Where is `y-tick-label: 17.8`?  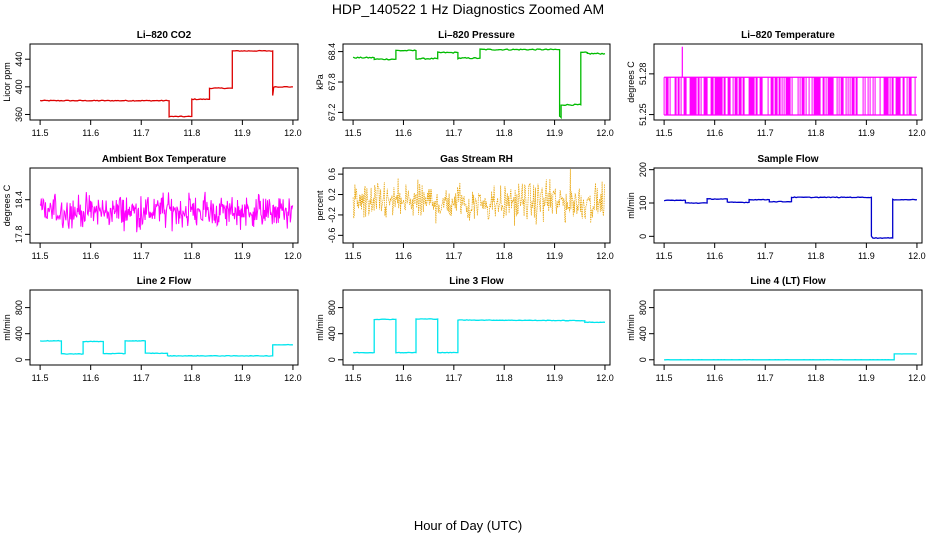 y-tick-label: 17.8 is located at coordinates (19, 235).